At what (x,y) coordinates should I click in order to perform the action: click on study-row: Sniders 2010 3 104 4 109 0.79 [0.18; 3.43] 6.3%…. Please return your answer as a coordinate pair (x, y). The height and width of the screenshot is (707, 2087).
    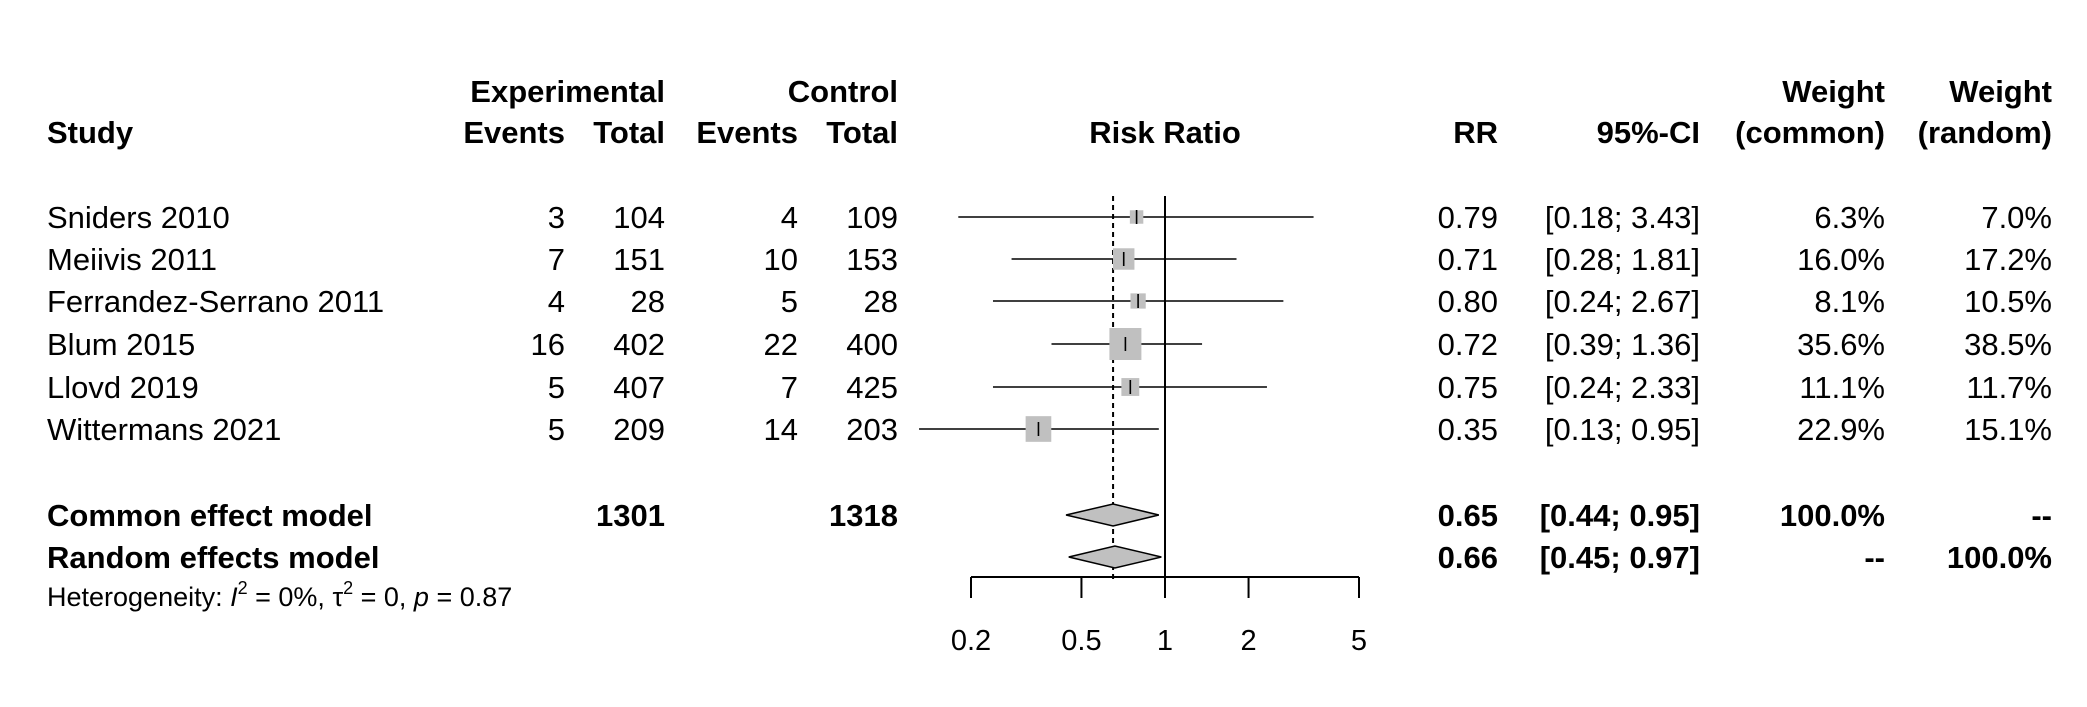
    Looking at the image, I should click on (1049, 217).